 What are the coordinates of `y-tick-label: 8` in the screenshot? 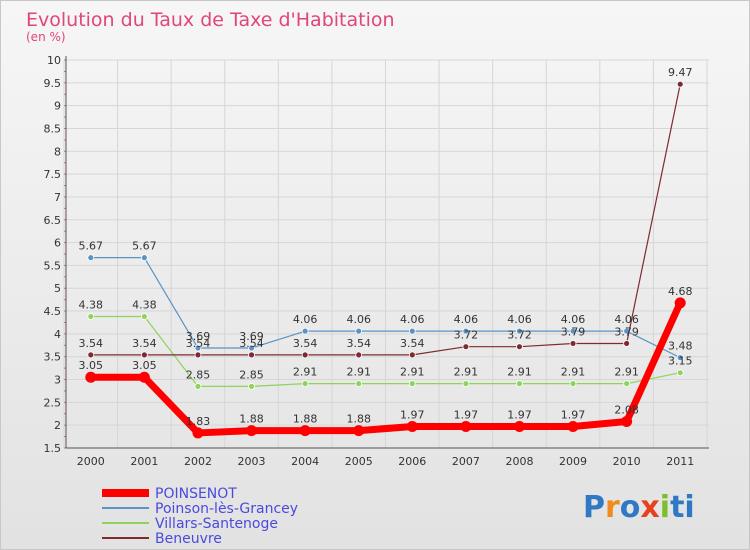 It's located at (57, 151).